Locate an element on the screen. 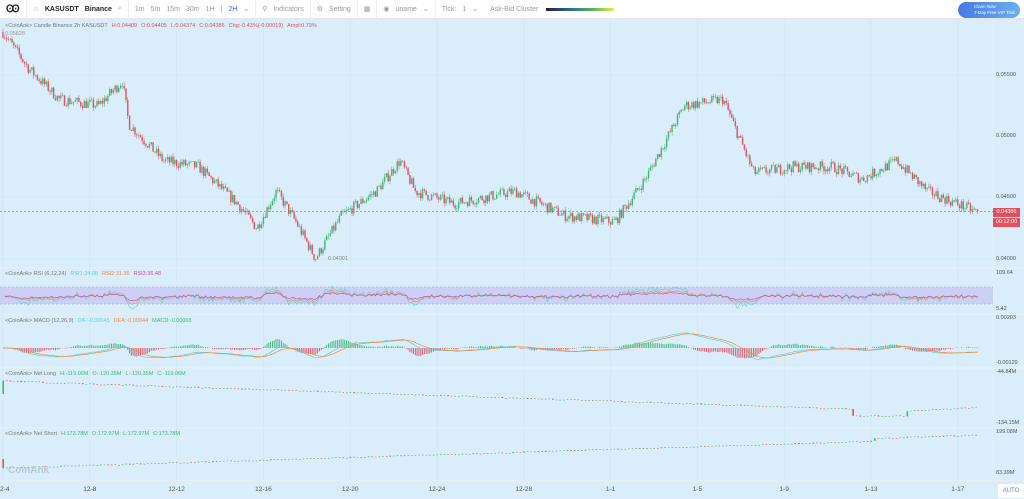  interval-5m: 5m is located at coordinates (155, 9).